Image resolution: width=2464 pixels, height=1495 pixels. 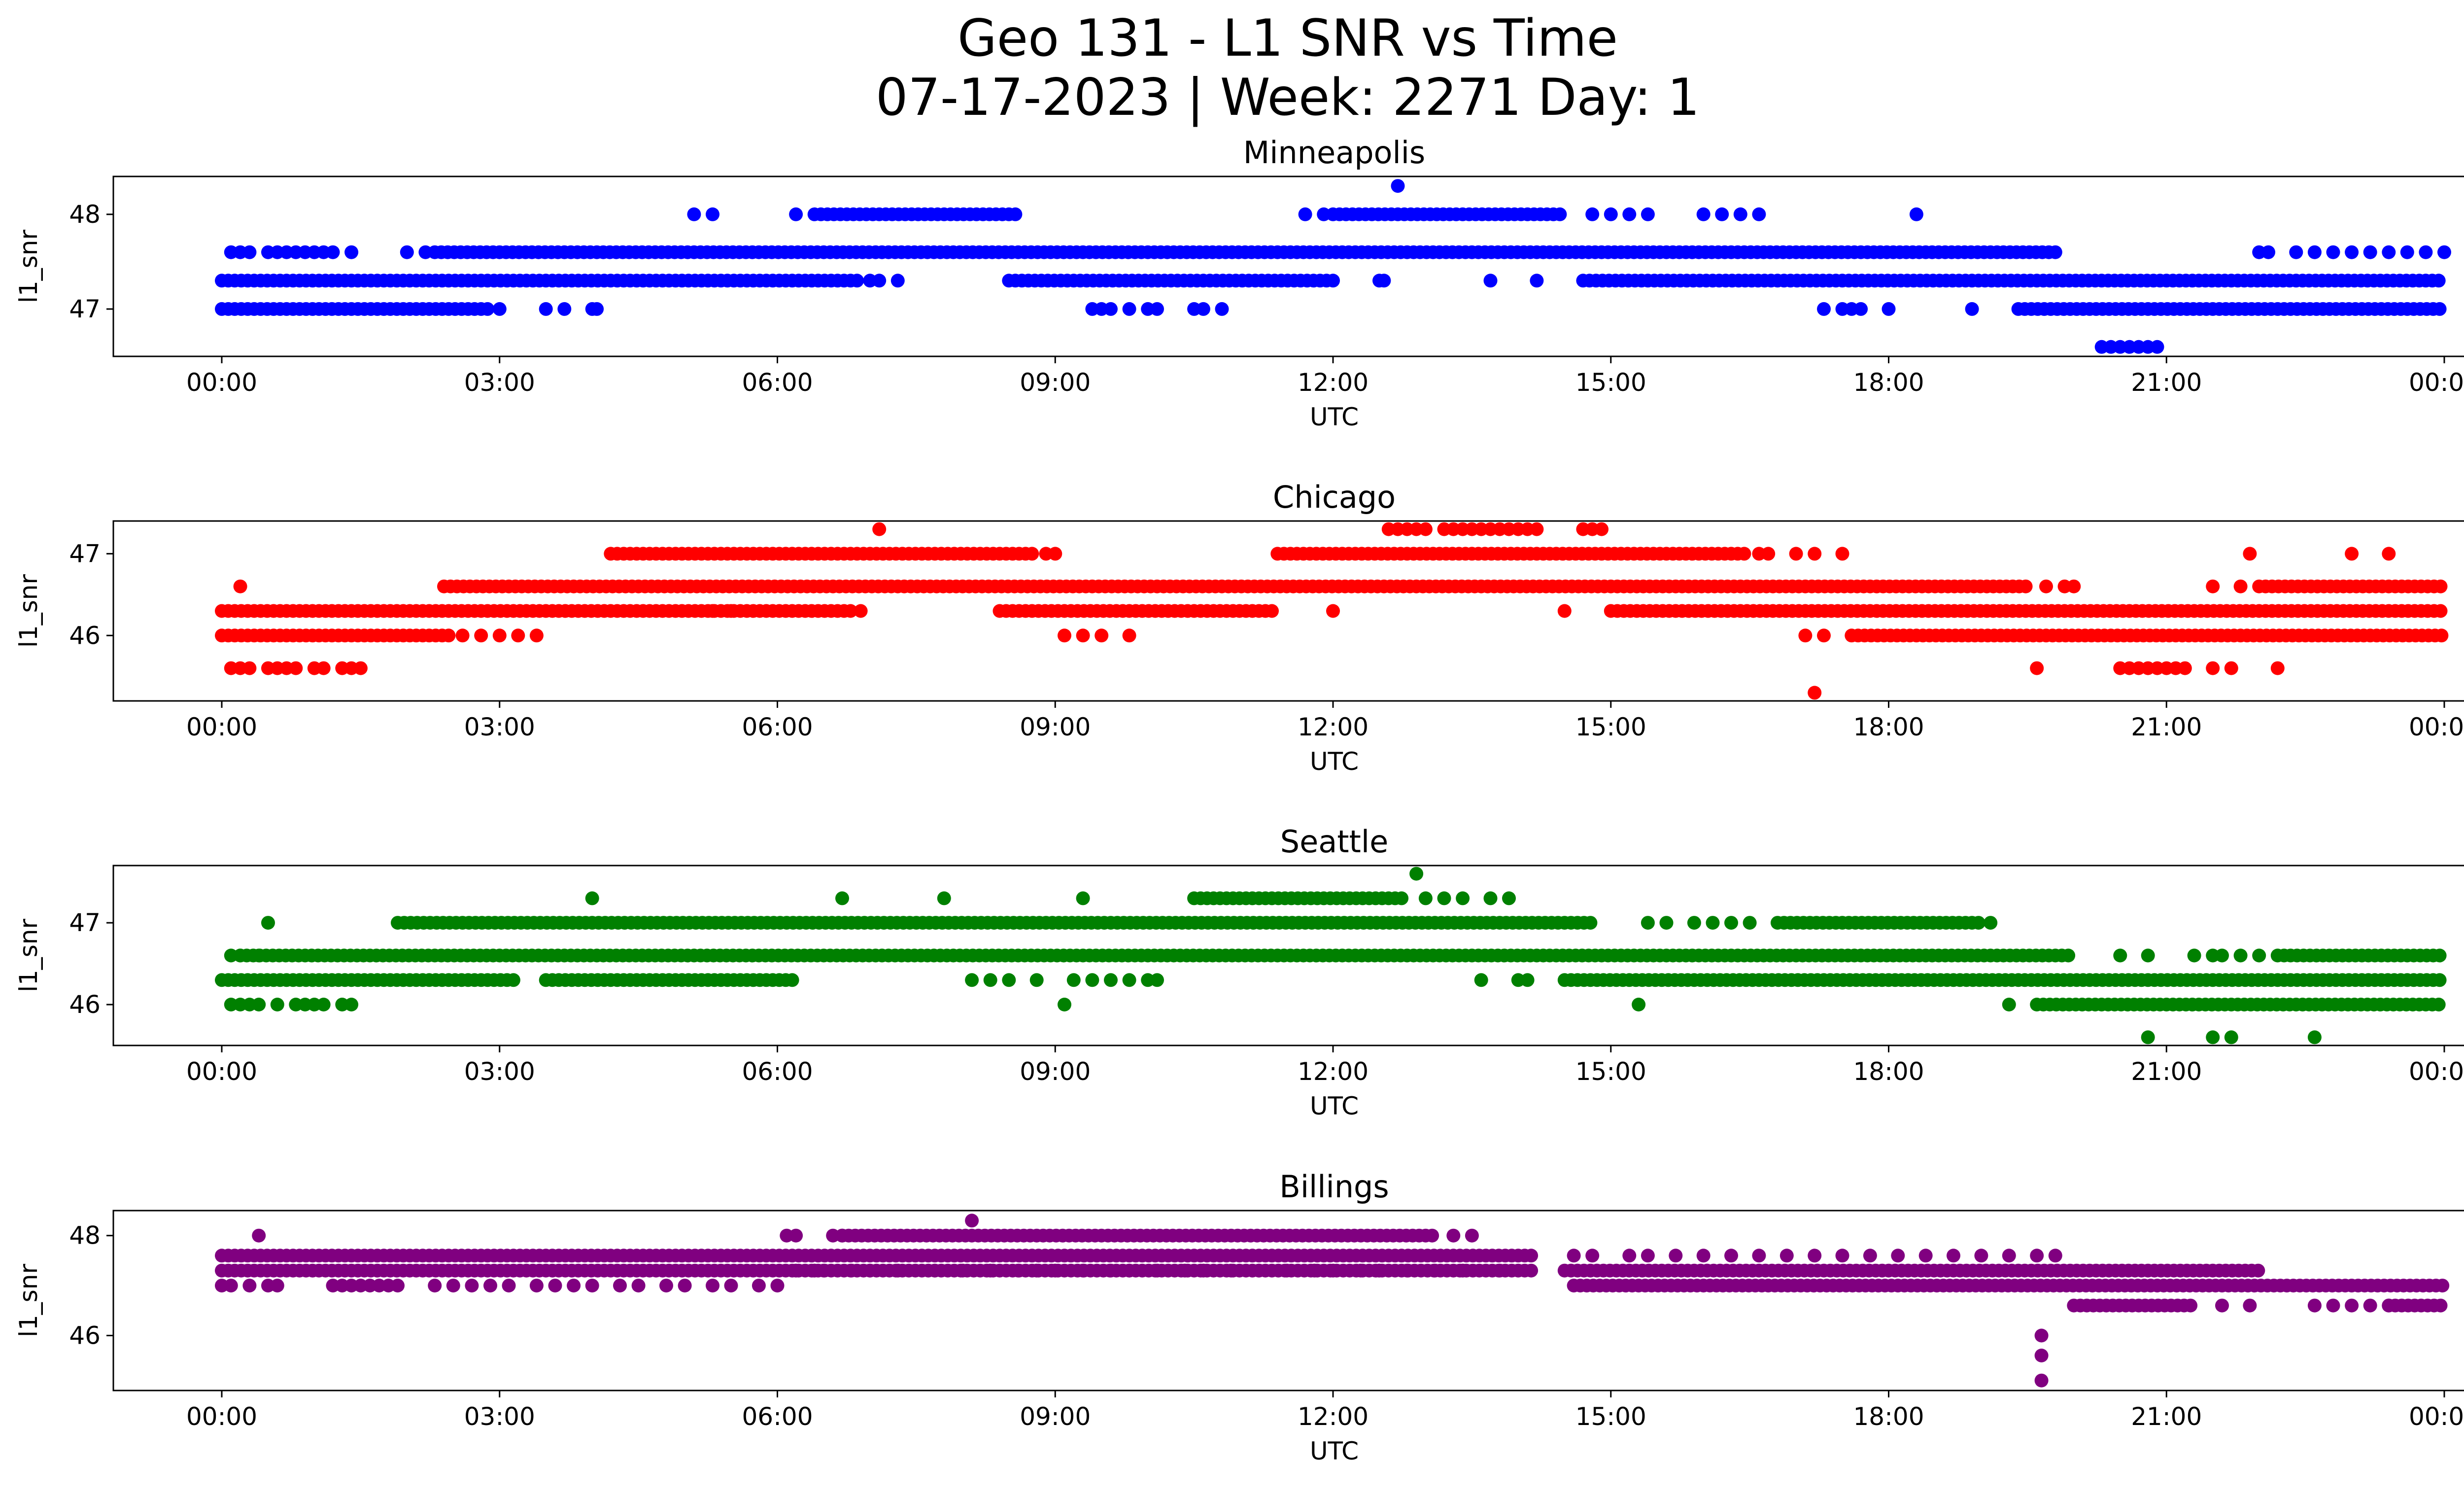 I want to click on figure-title-line2: 07-17-2023 | Week: 2271 Day: 1, so click(x=1287, y=97).